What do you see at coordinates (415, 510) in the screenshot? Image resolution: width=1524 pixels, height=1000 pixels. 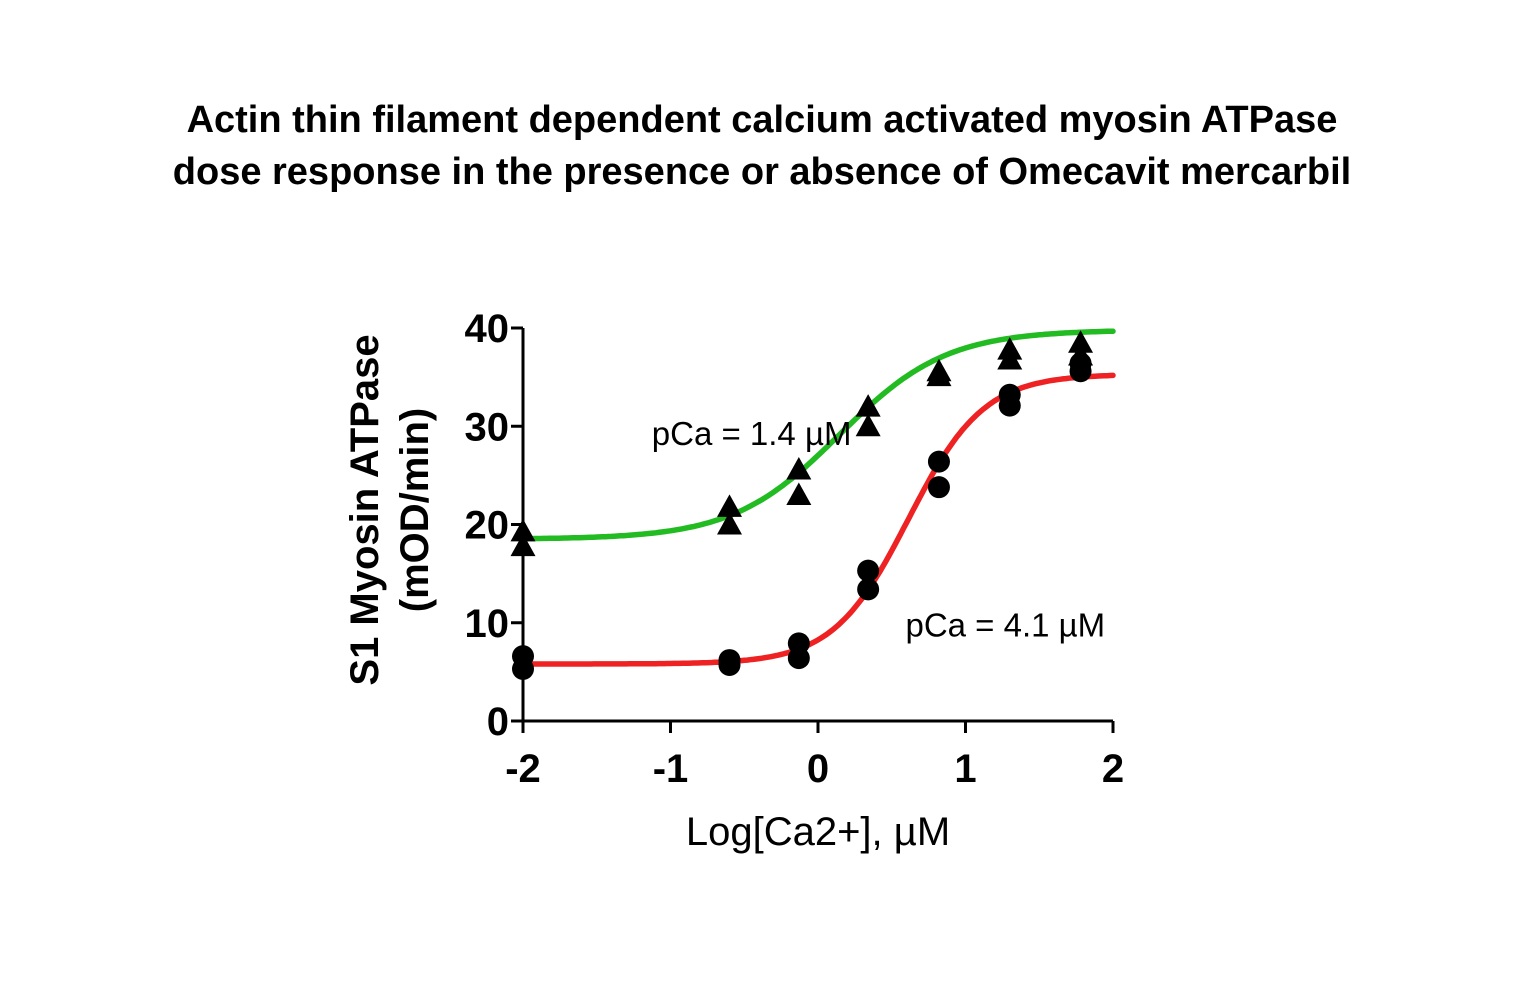 I see `y-axis-title-line-2: (mOD/min)` at bounding box center [415, 510].